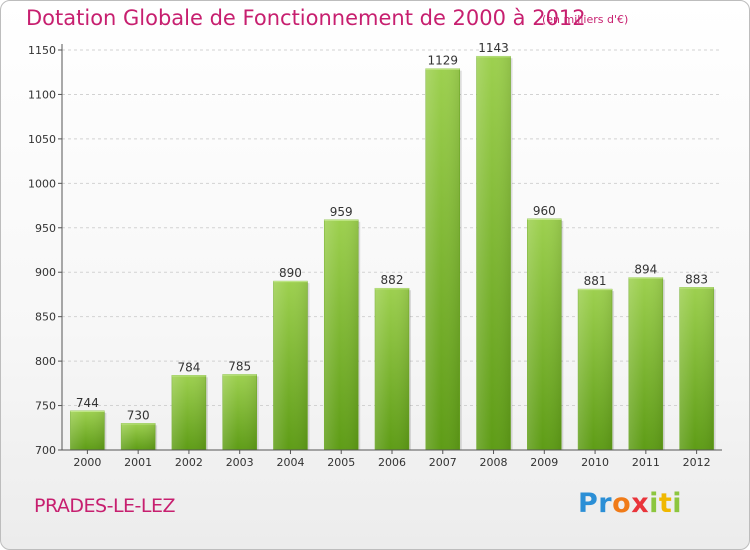 This screenshot has height=550, width=750. What do you see at coordinates (595, 462) in the screenshot?
I see `x-tick-label: 2010` at bounding box center [595, 462].